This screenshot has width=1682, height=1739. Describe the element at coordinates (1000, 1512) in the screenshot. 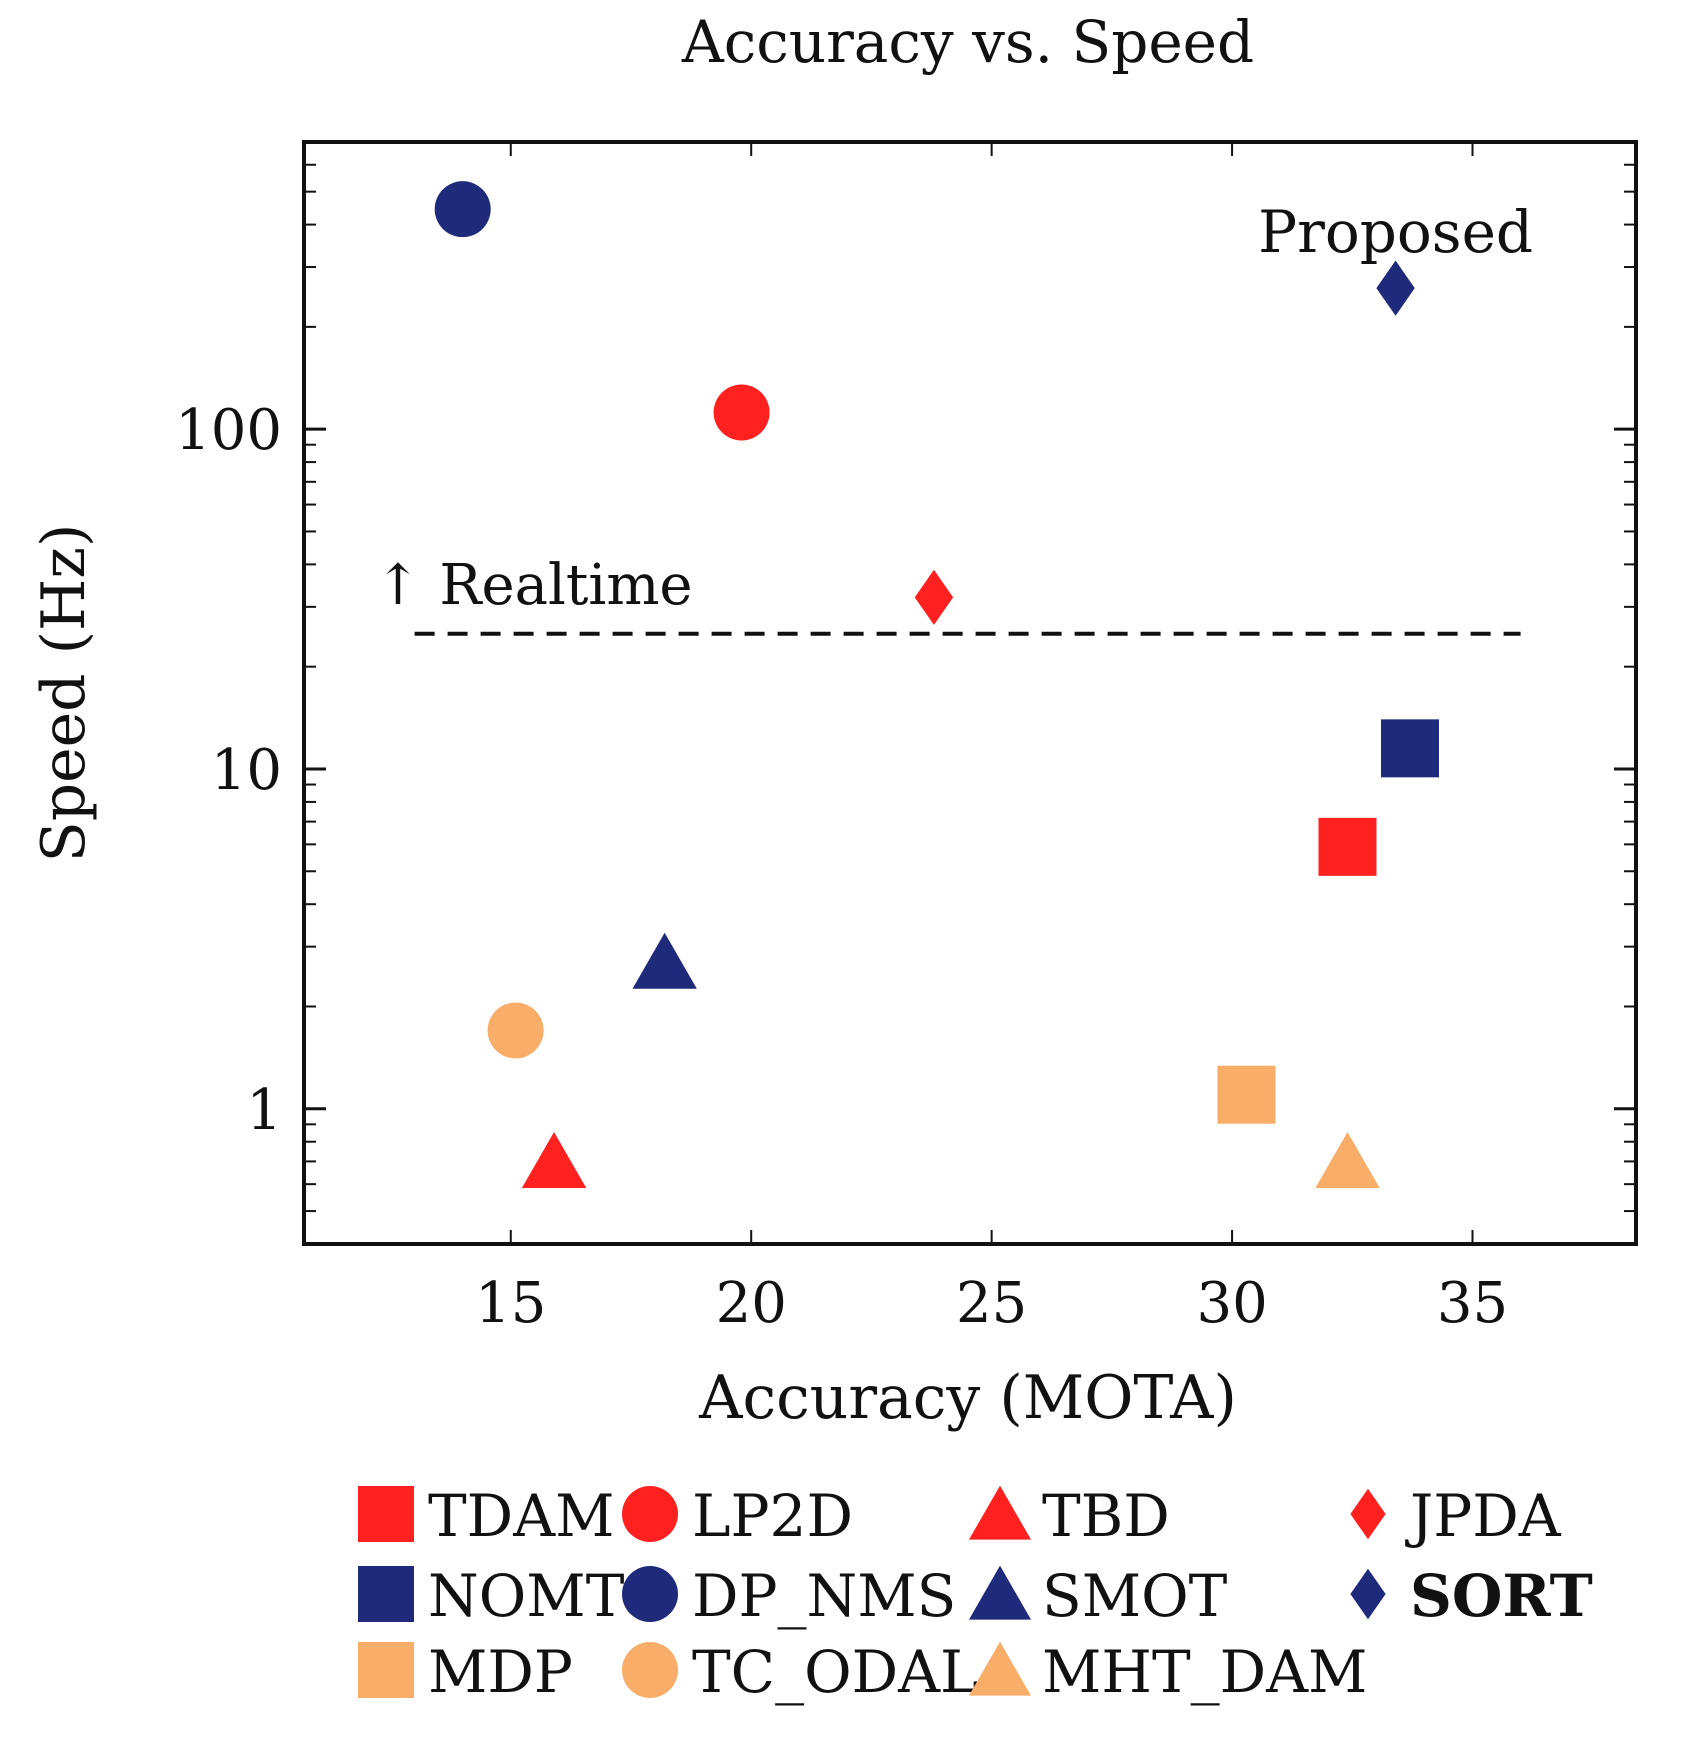

I see `legend-marker-tbd` at that location.